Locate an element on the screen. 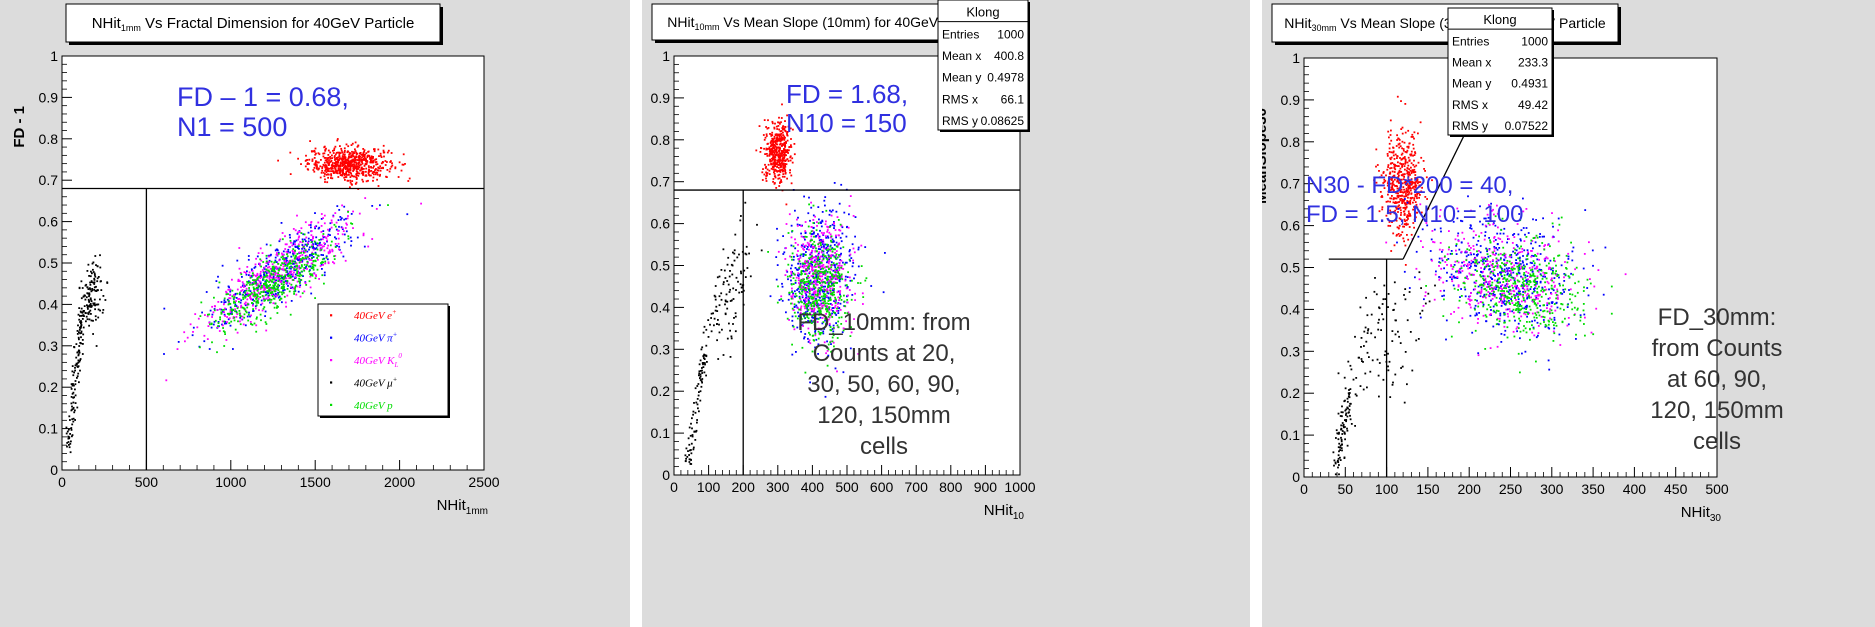  legend-marker is located at coordinates (331, 315).